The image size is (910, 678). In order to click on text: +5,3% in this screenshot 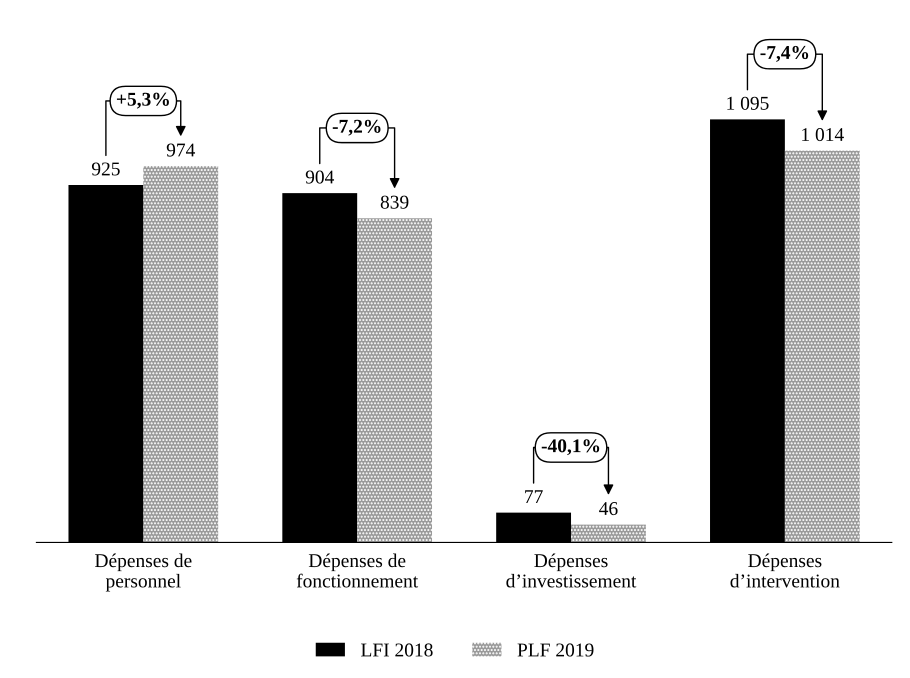, I will do `click(142, 100)`.